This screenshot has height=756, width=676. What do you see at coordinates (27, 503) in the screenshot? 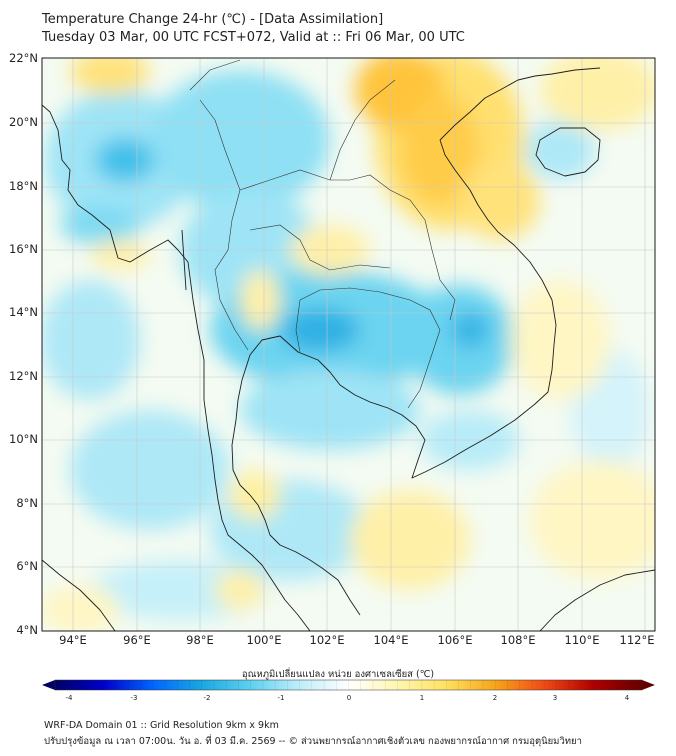
I see `lat-label: 8°N` at bounding box center [27, 503].